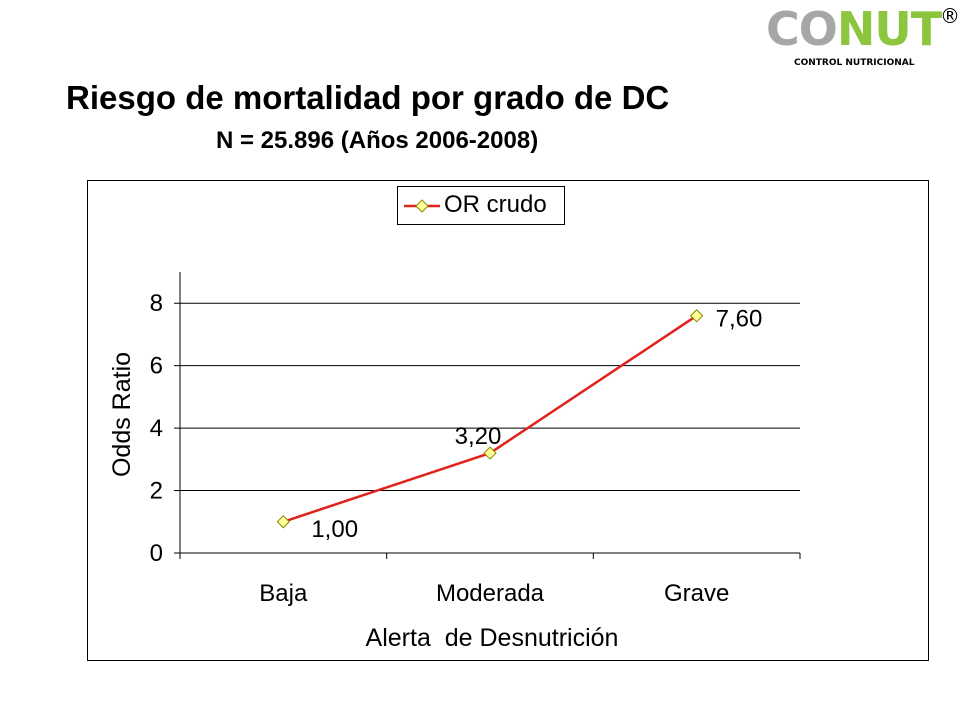 The image size is (960, 720). Describe the element at coordinates (889, 29) in the screenshot. I see `logo-word-green: NUT` at that location.